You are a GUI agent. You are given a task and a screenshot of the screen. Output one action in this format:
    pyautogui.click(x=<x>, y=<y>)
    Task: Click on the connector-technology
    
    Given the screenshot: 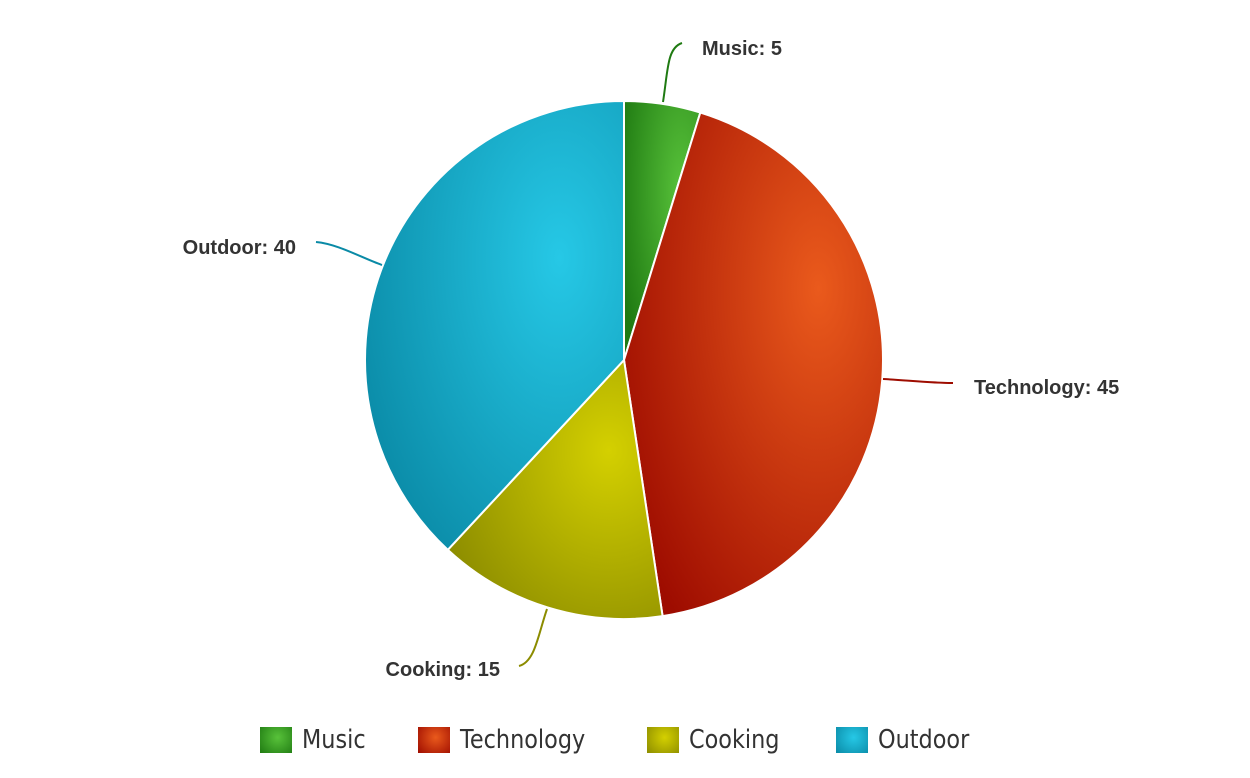 What is the action you would take?
    pyautogui.click(x=918, y=381)
    